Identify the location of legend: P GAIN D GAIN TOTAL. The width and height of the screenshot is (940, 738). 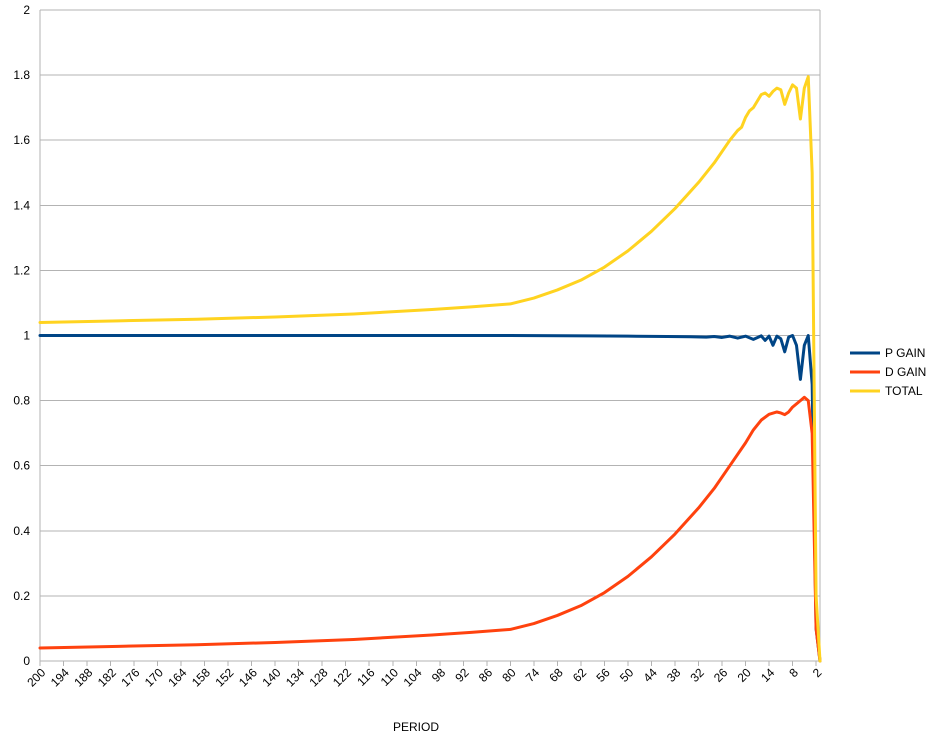
(888, 372).